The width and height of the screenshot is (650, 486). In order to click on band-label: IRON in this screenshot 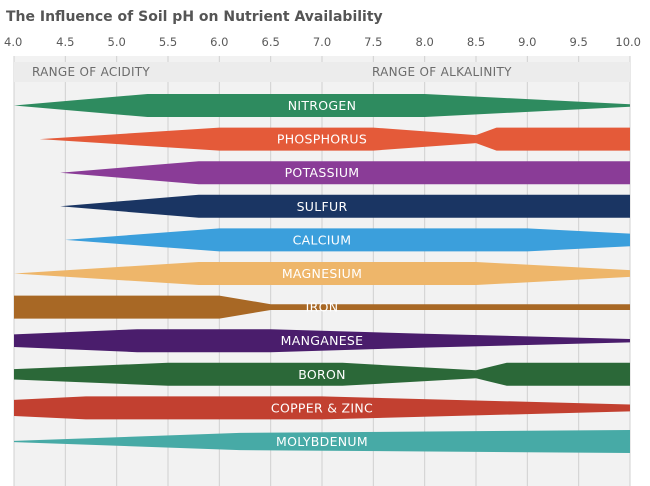, I will do `click(322, 307)`.